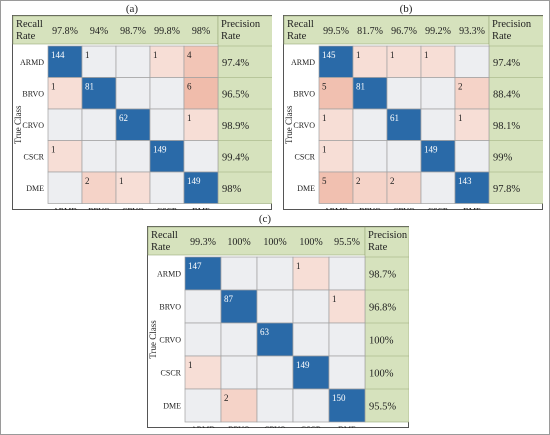  Describe the element at coordinates (189, 55) in the screenshot. I see `cell-value: 4` at that location.